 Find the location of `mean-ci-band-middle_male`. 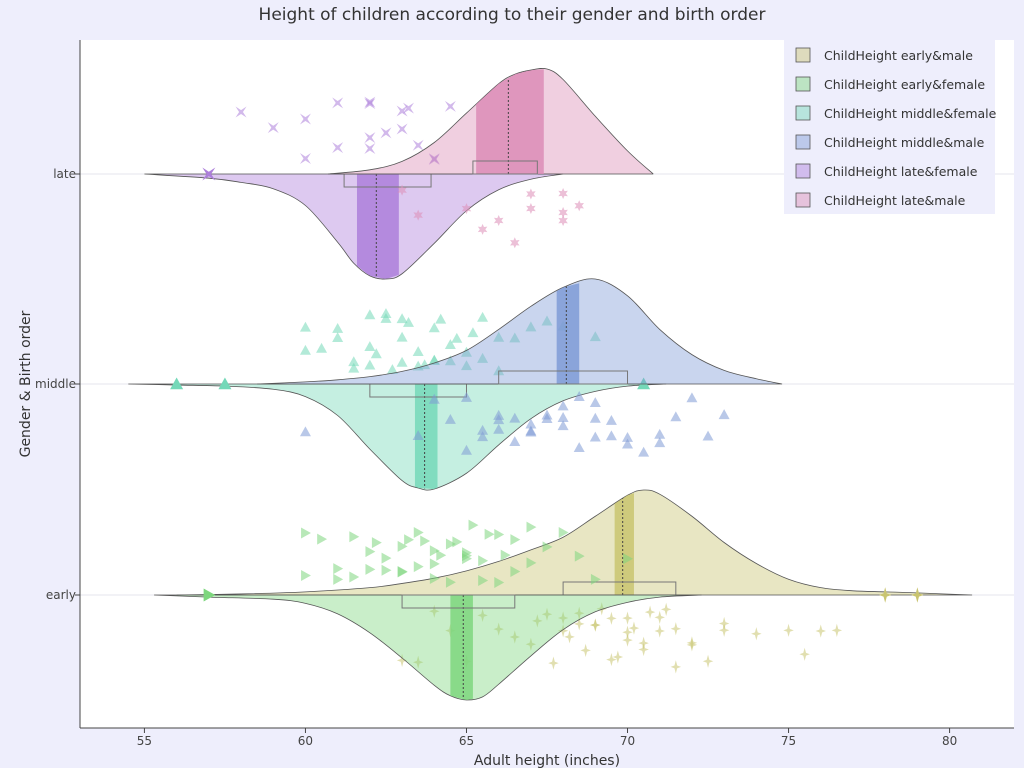

mean-ci-band-middle_male is located at coordinates (568, 333).